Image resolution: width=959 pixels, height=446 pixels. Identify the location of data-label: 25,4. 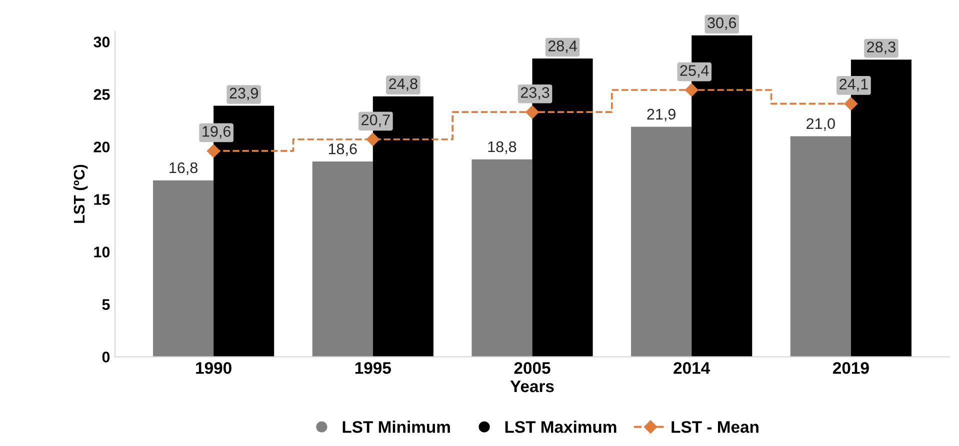
(694, 71).